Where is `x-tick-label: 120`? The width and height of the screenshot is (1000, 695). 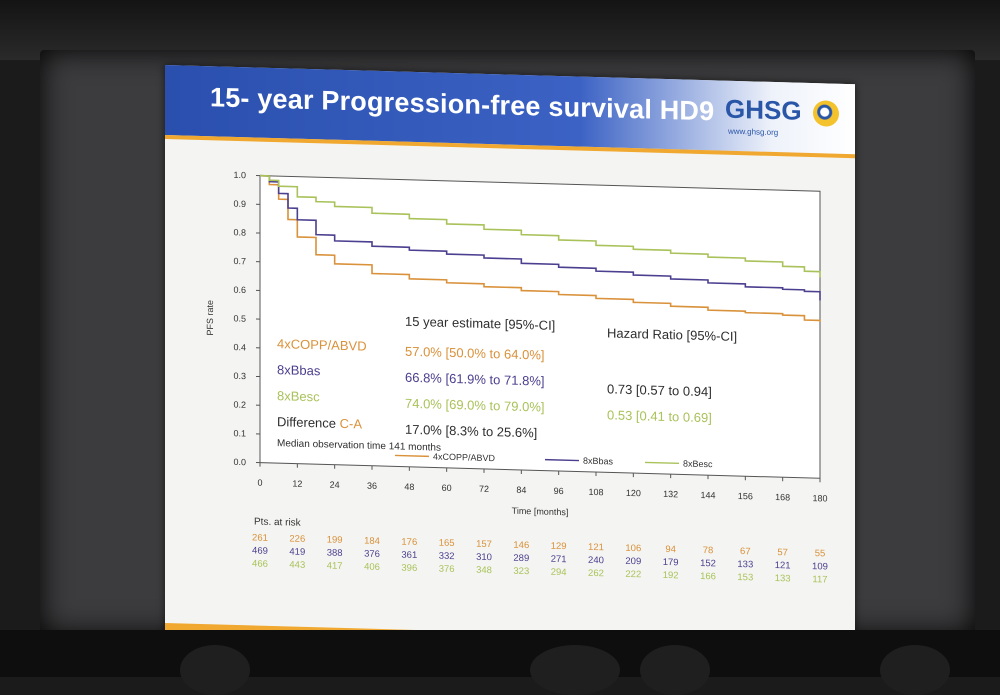 x-tick-label: 120 is located at coordinates (633, 493).